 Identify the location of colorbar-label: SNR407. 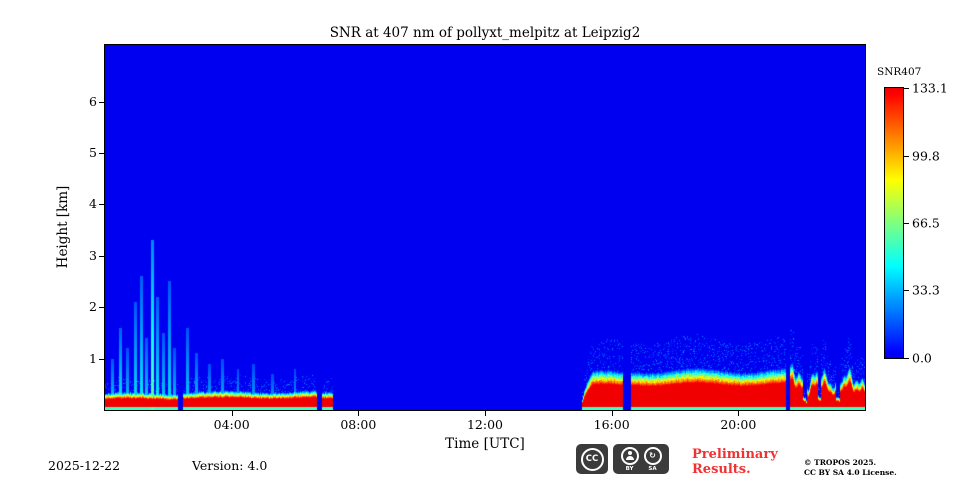
(899, 72).